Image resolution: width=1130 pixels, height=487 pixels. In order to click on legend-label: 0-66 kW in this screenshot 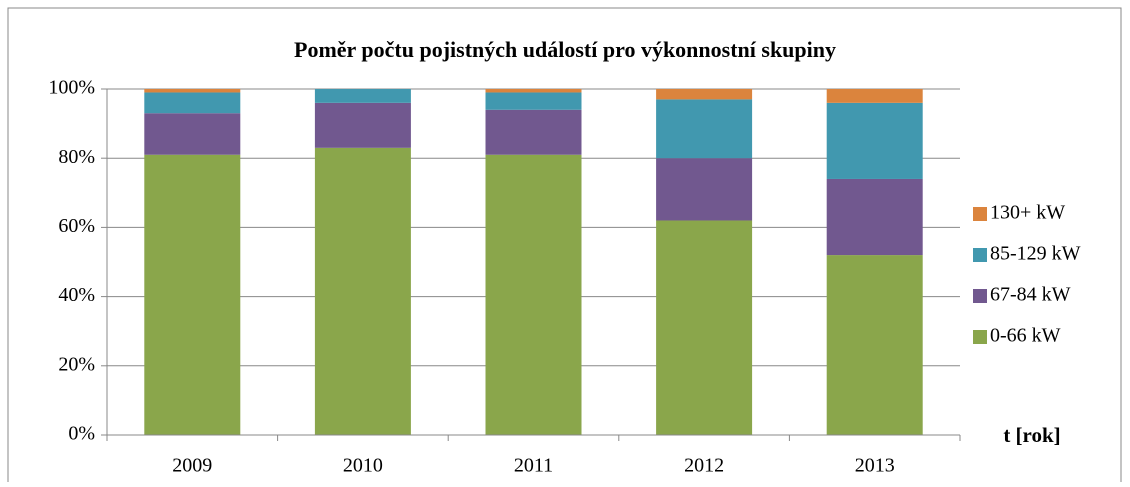, I will do `click(1025, 336)`.